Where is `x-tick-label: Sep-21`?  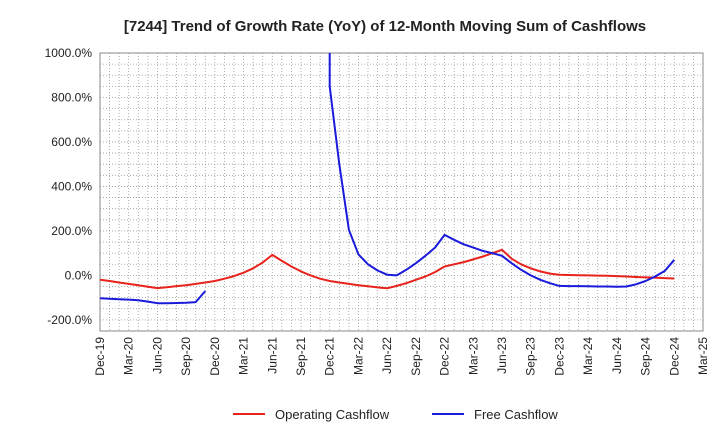 x-tick-label: Sep-21 is located at coordinates (301, 356).